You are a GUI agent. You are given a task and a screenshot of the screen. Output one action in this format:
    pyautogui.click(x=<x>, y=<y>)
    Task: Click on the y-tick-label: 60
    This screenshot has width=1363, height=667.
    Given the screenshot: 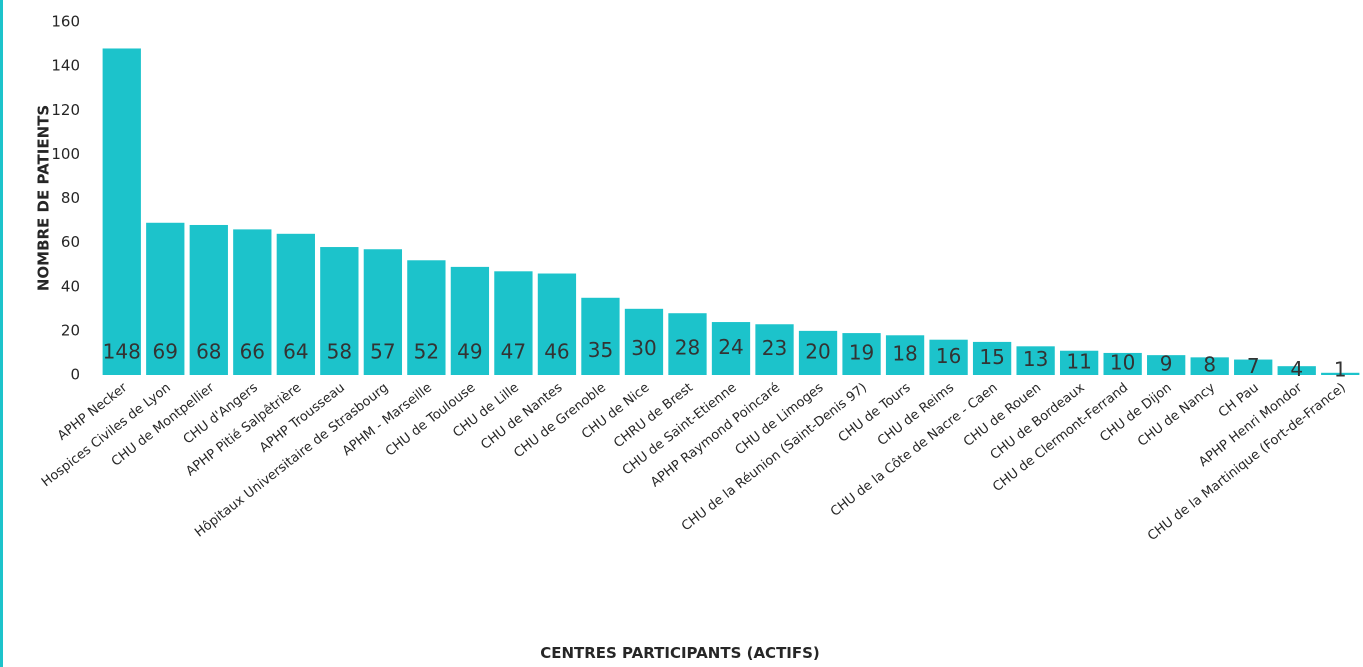 What is the action you would take?
    pyautogui.click(x=70, y=242)
    